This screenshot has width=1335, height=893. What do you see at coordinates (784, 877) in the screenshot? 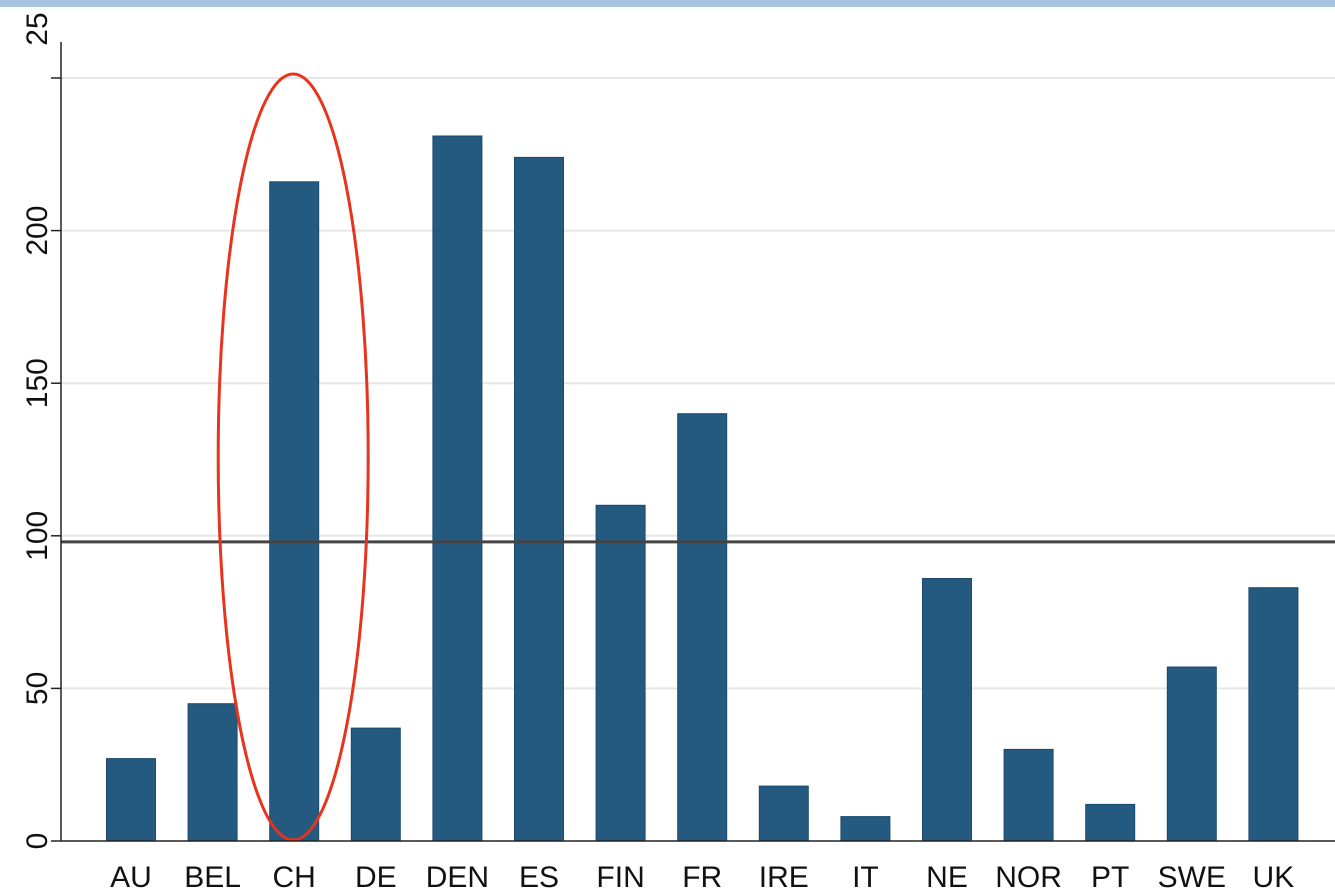
I see `x-tick-label-ire: IRE` at bounding box center [784, 877].